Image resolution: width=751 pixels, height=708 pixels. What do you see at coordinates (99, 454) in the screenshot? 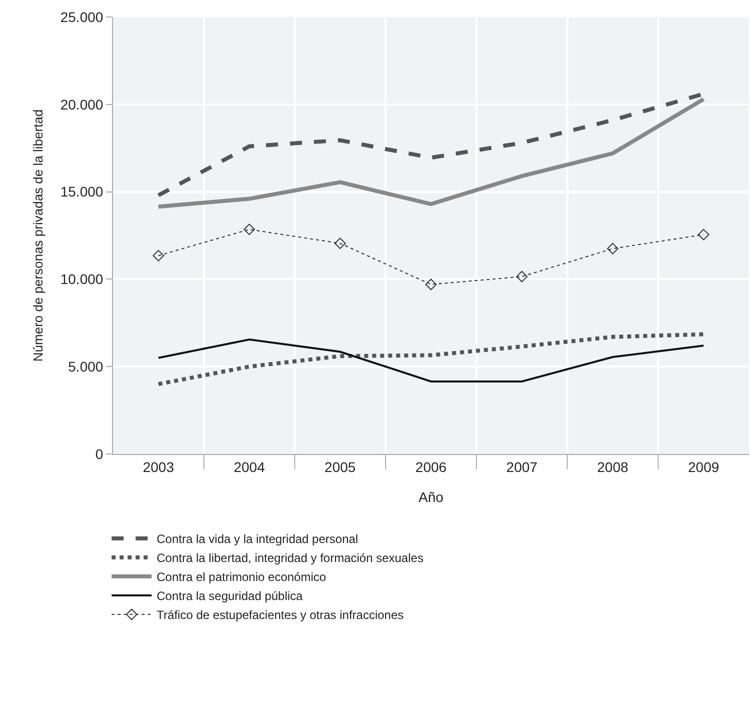
I see `y-tick-label: 0` at bounding box center [99, 454].